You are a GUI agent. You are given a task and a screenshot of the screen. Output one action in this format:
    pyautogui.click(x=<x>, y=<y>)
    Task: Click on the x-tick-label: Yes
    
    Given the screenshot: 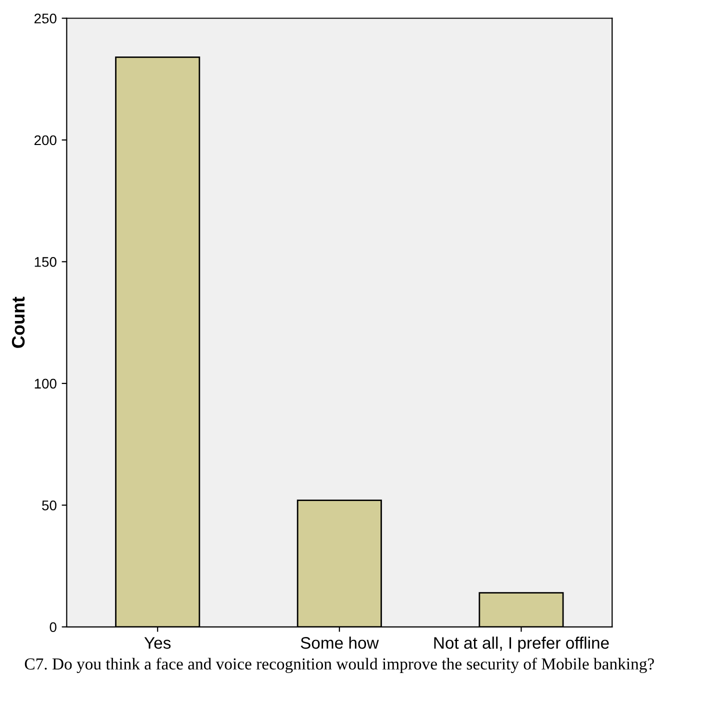 What is the action you would take?
    pyautogui.click(x=157, y=643)
    